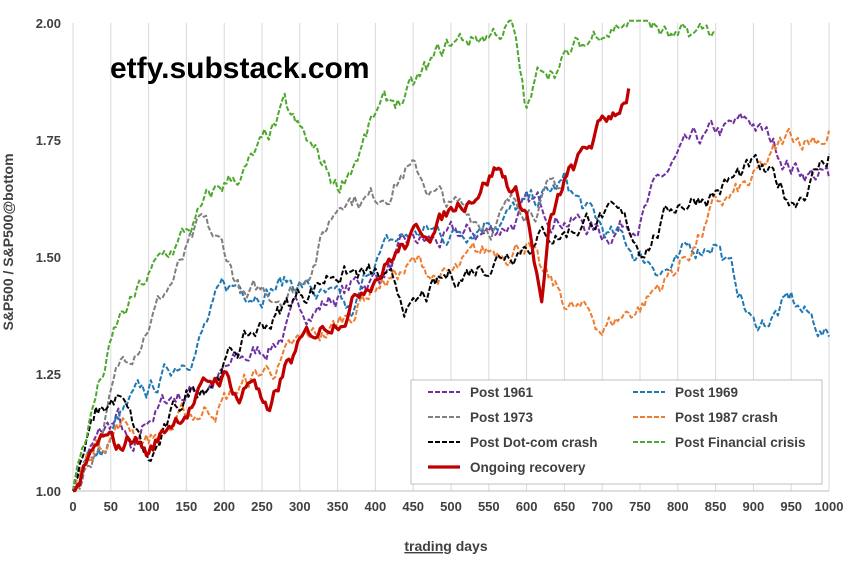 This screenshot has height=561, width=848. Describe the element at coordinates (706, 392) in the screenshot. I see `legend-label: Post 1969` at that location.